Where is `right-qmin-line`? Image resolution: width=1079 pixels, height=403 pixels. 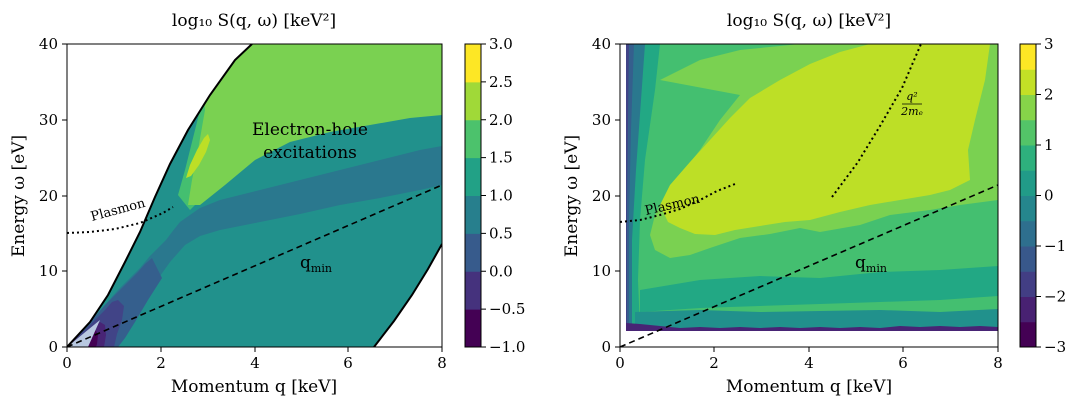 right-qmin-line is located at coordinates (809, 265).